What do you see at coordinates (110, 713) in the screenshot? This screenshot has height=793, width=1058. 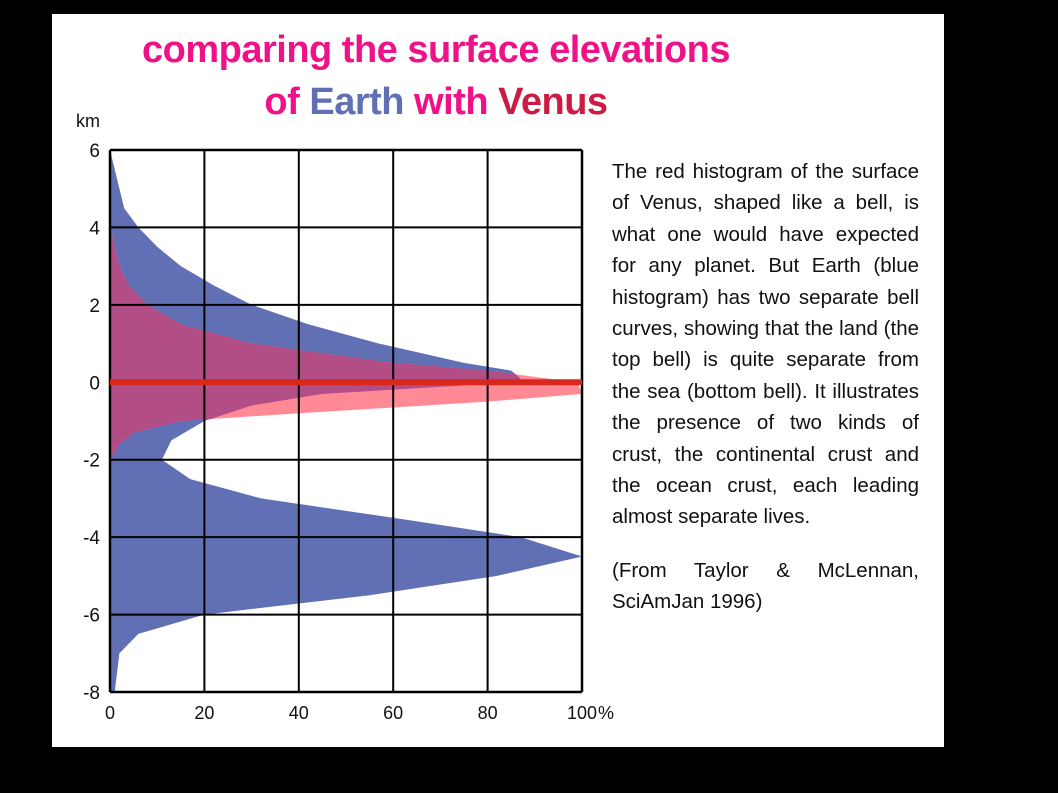 I see `x-tick-label: 0` at bounding box center [110, 713].